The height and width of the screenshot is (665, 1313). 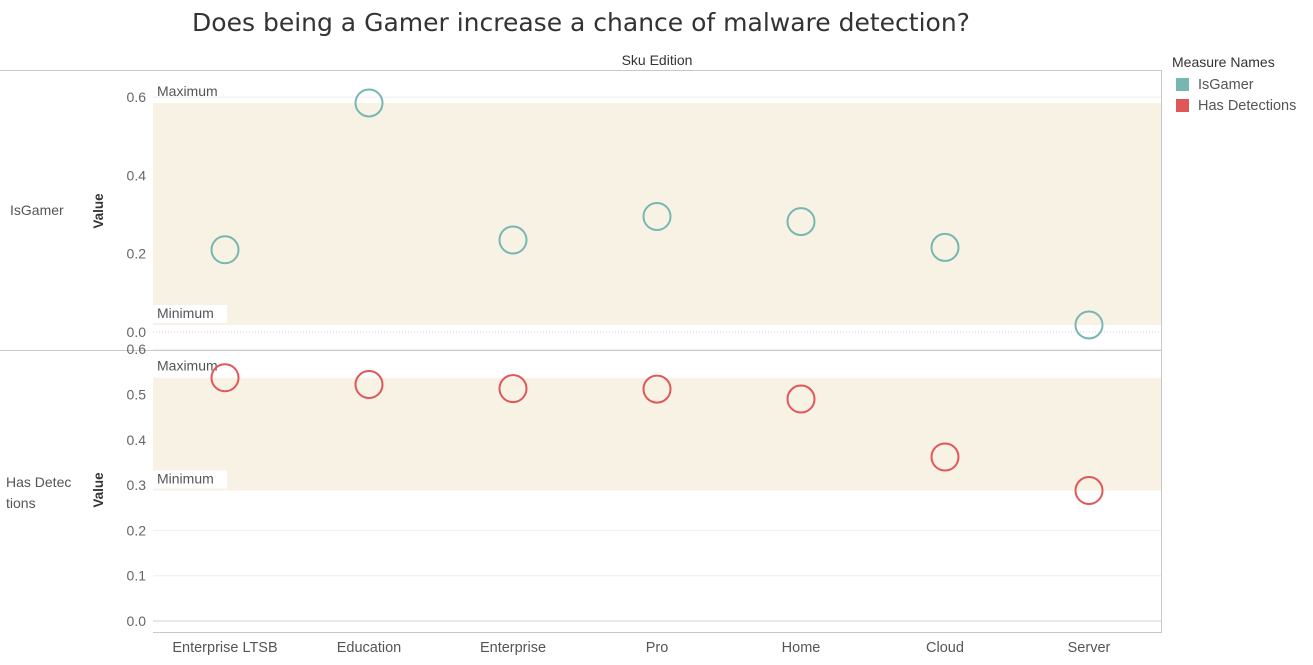 I want to click on reference-band, so click(x=657, y=434).